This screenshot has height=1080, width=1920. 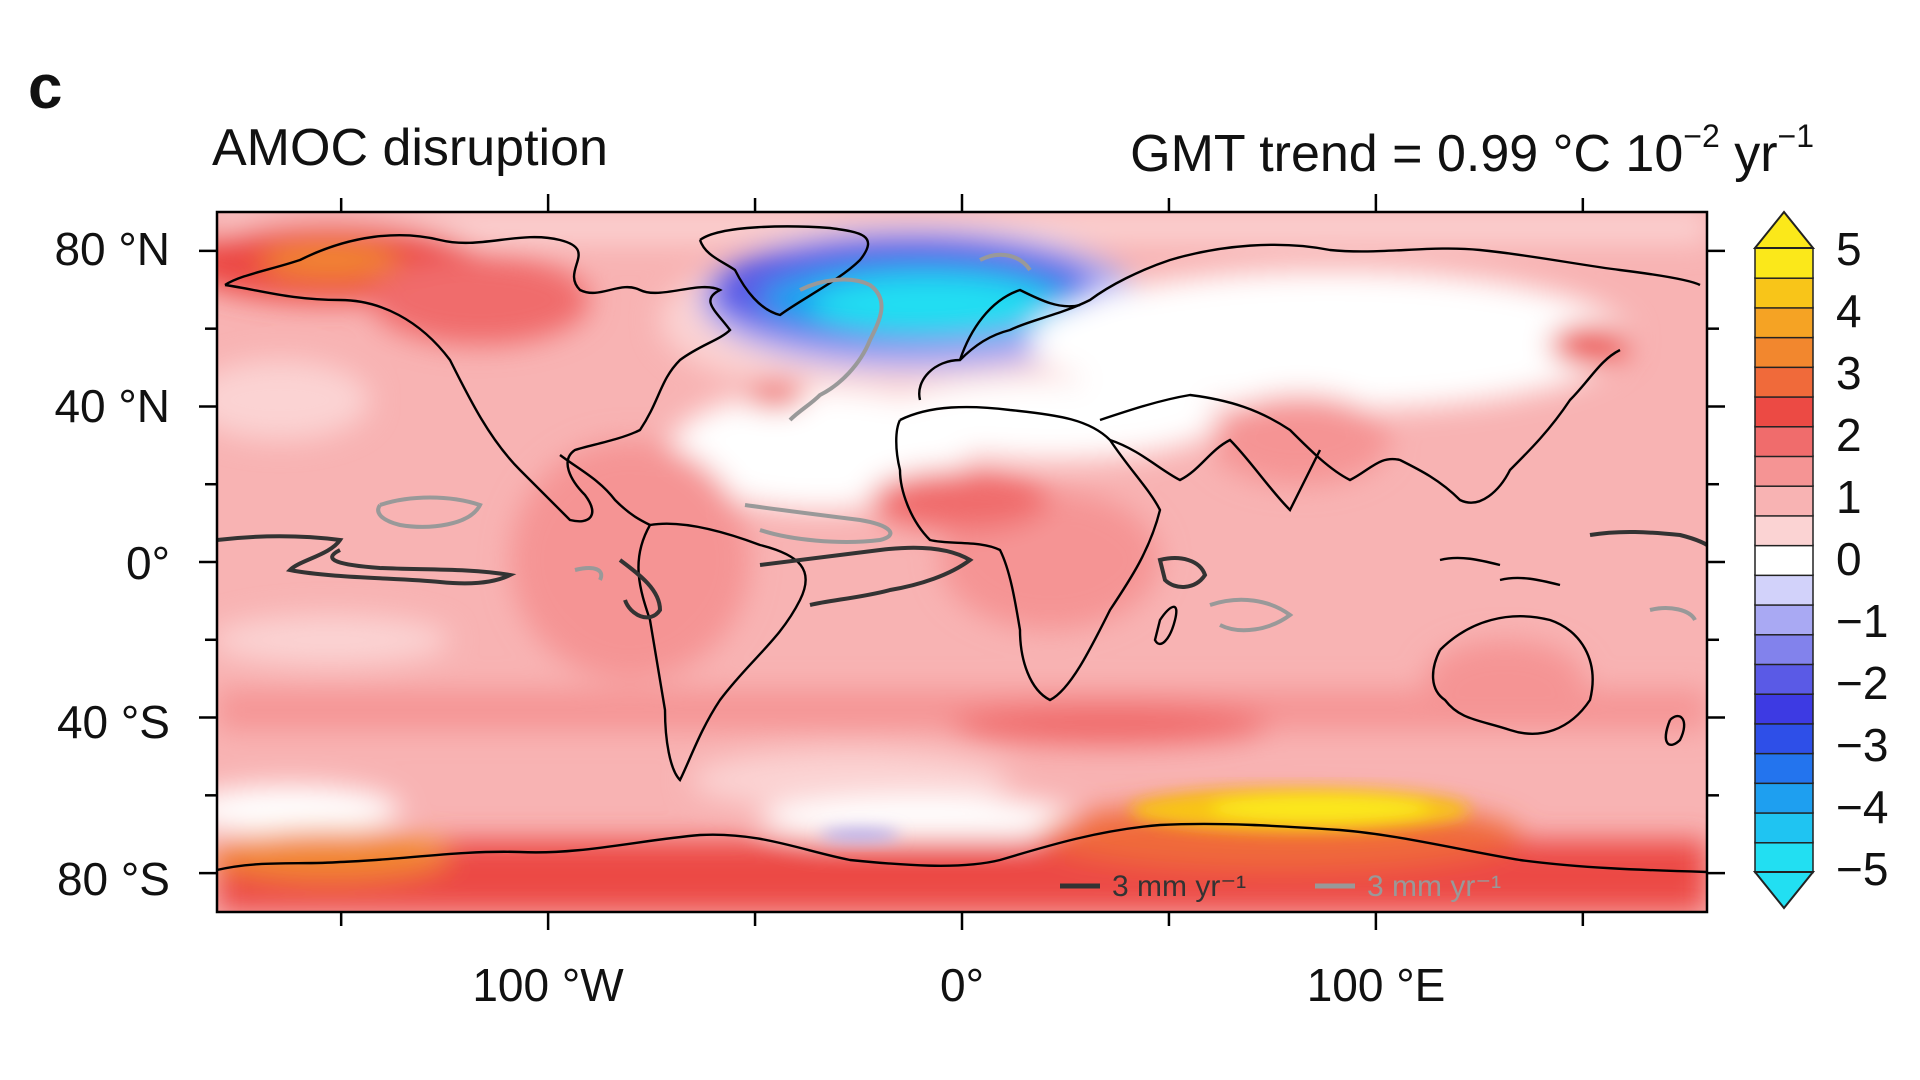 I want to click on colorbar-label: 2, so click(x=1849, y=435).